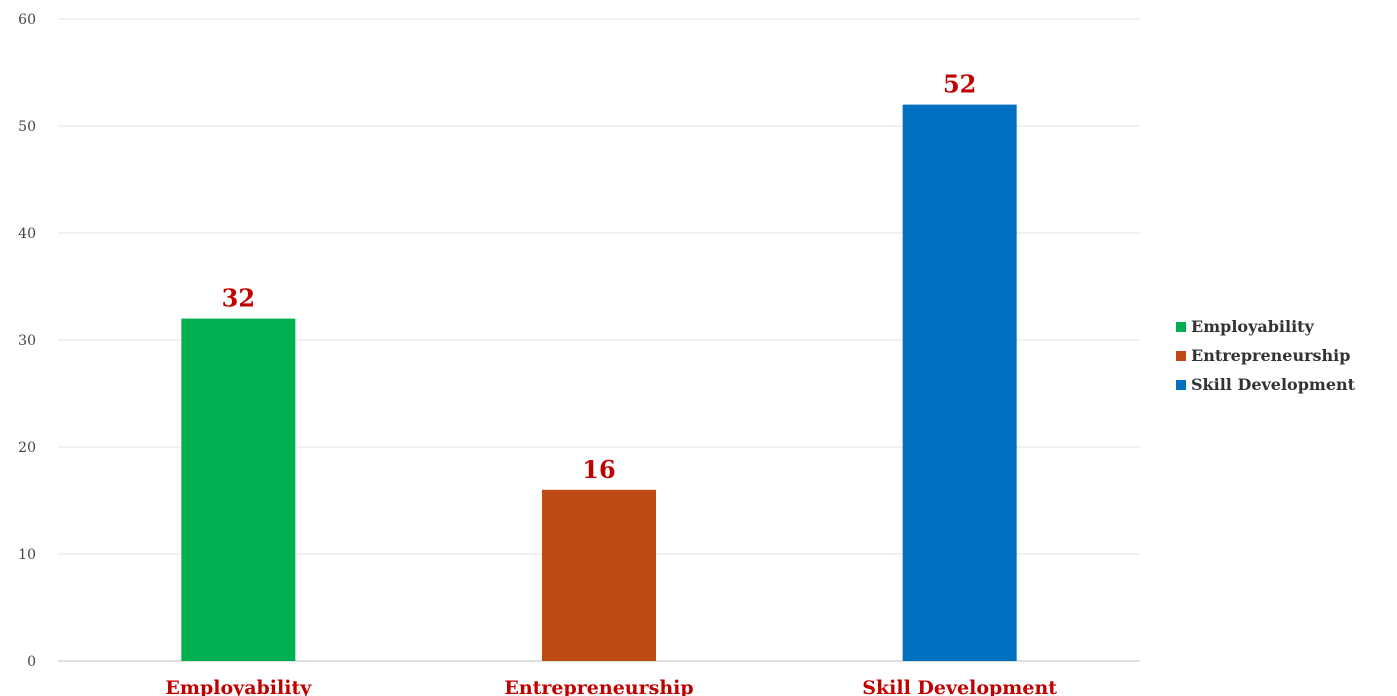 This screenshot has height=696, width=1397. I want to click on data-label-employability: 32, so click(238, 298).